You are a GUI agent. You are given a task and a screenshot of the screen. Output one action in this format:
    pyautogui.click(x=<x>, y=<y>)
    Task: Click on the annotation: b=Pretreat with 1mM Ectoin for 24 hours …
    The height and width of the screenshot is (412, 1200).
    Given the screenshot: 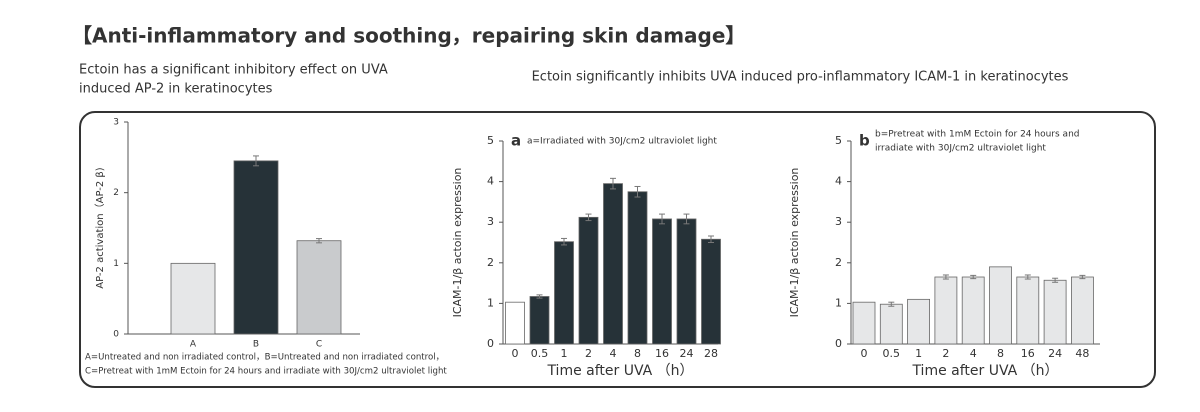 What is the action you would take?
    pyautogui.click(x=977, y=135)
    